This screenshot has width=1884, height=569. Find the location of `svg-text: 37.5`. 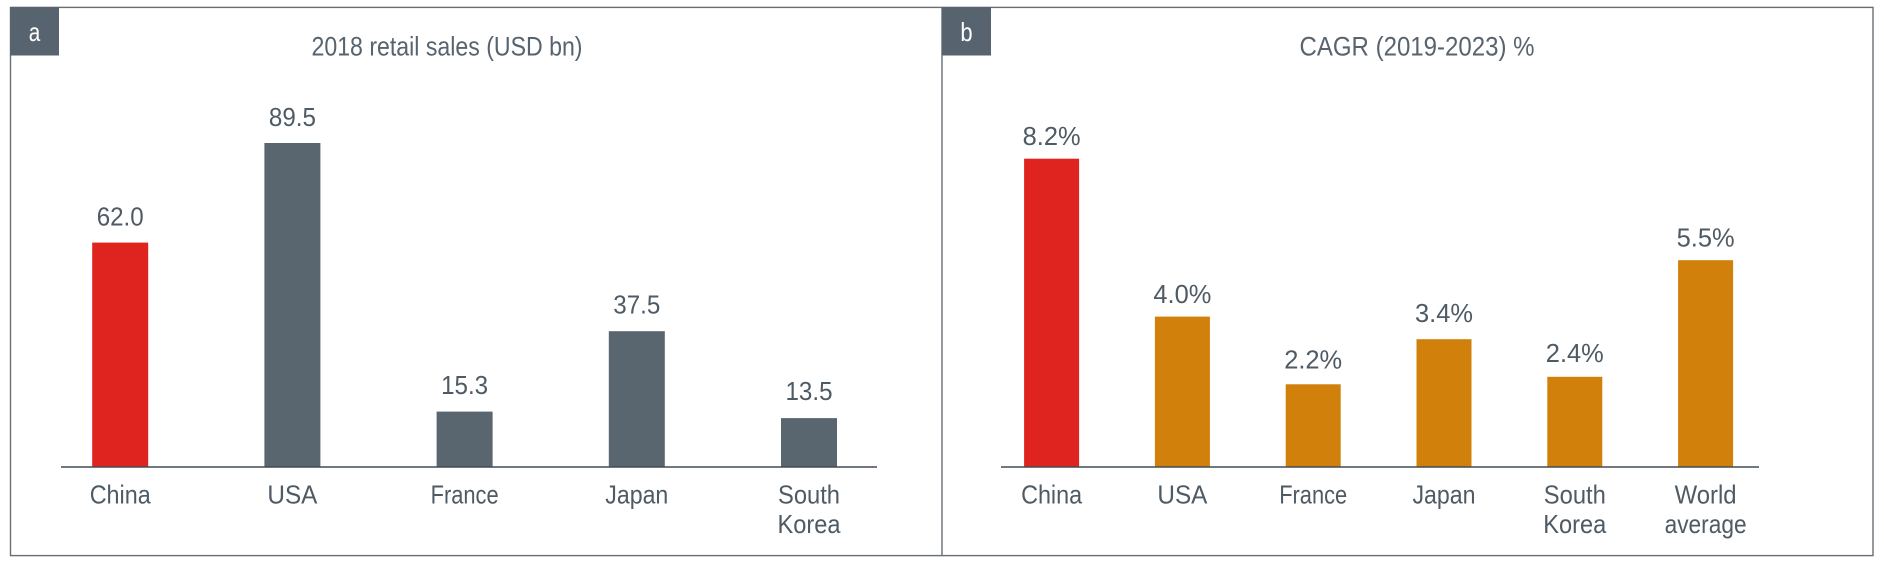

svg-text: 37.5 is located at coordinates (636, 304).